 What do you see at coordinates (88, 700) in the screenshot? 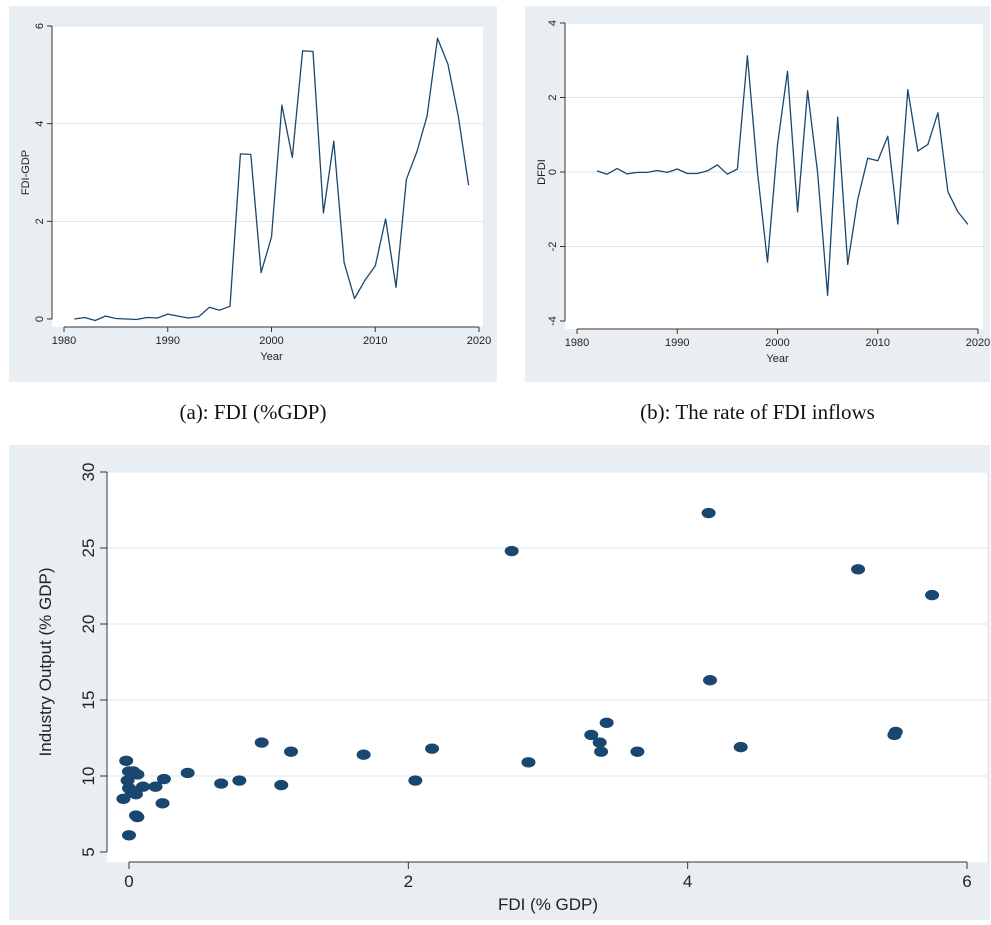
I see `y-tick-label: 15` at bounding box center [88, 700].